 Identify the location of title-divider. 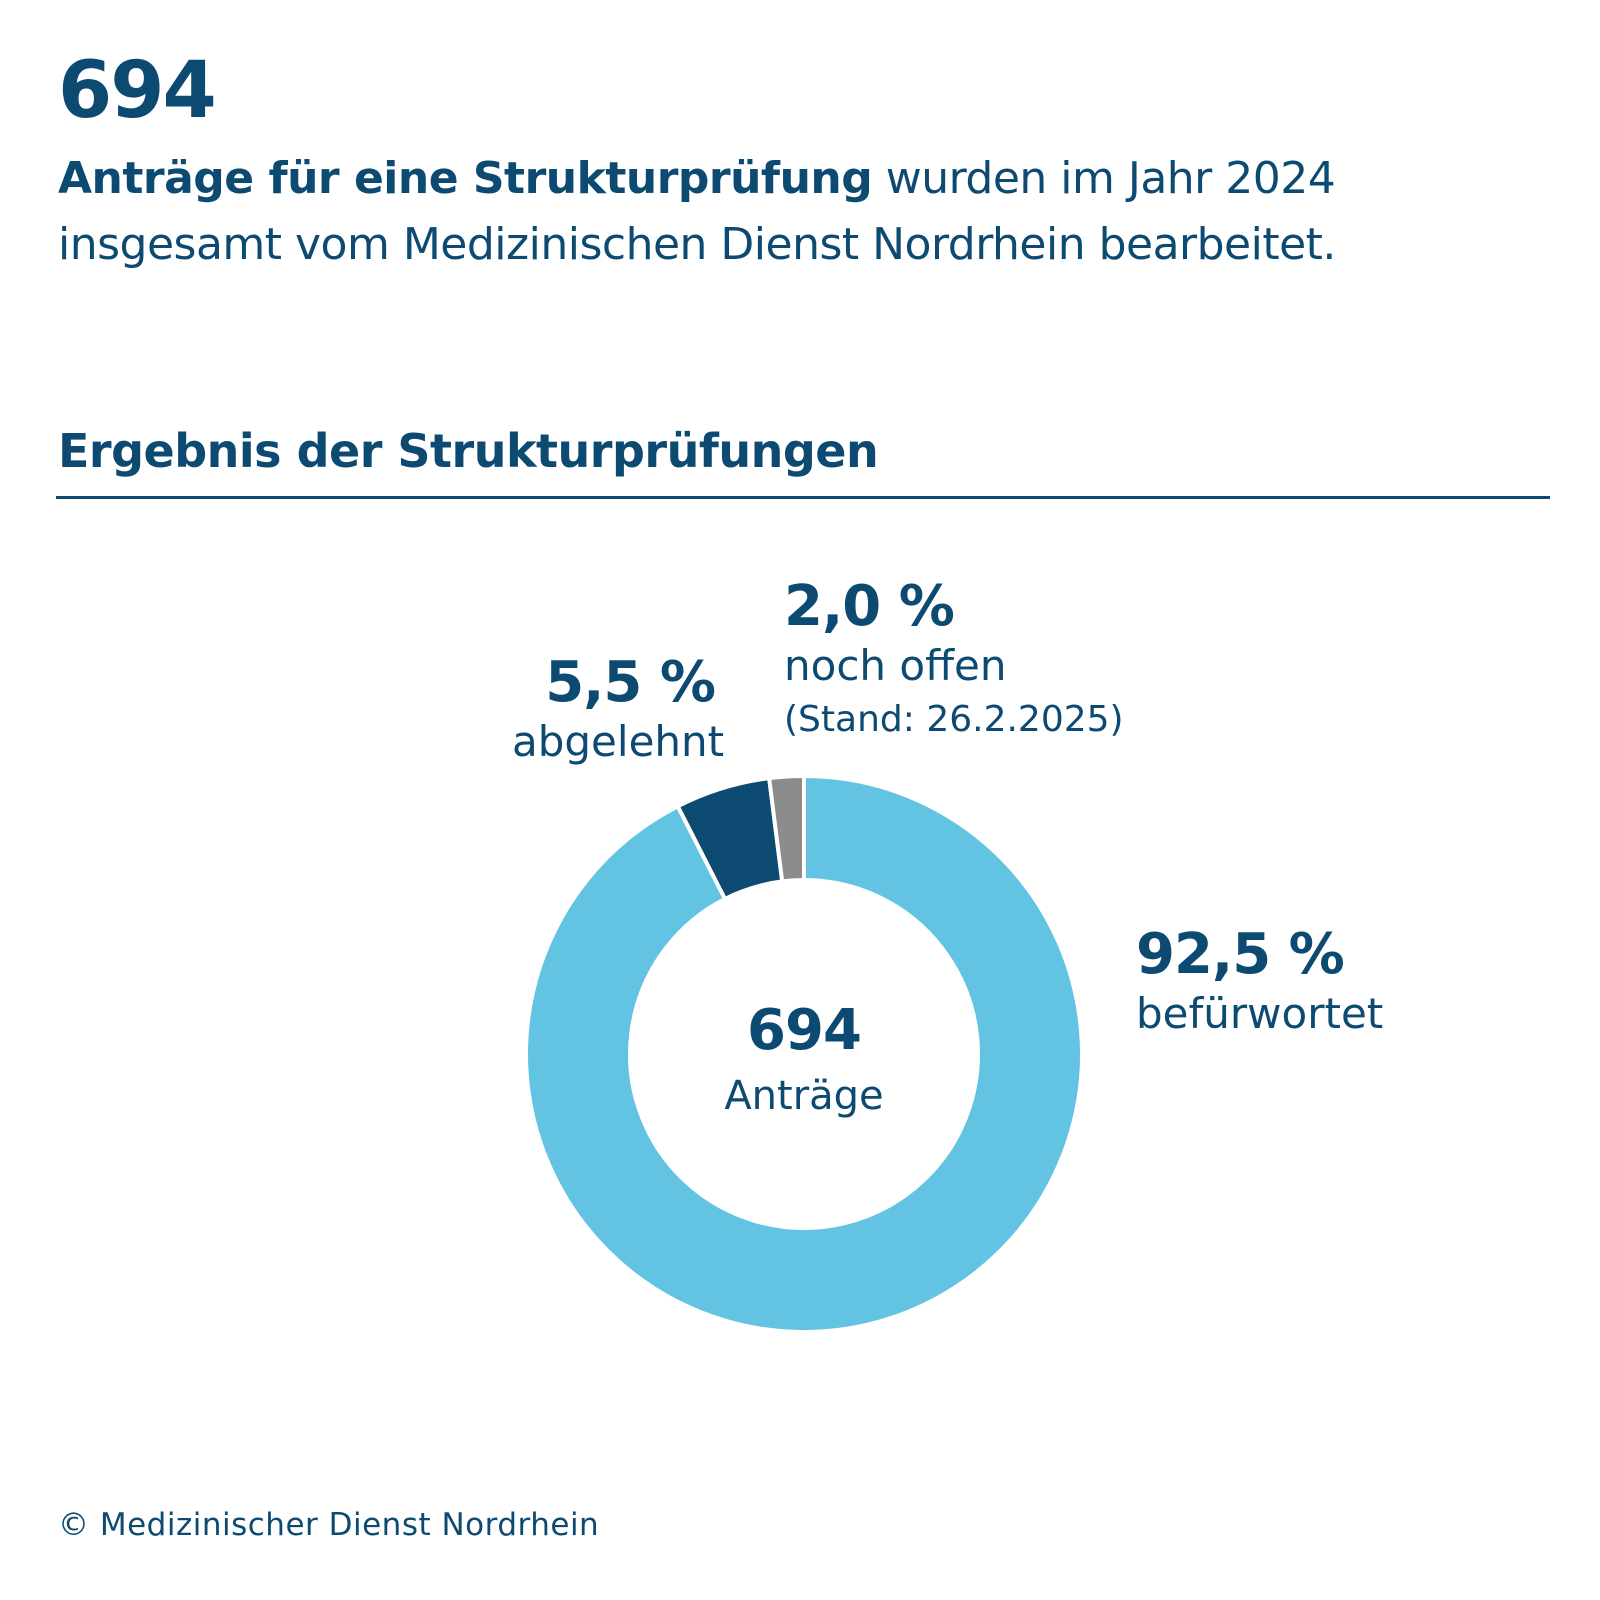
(803, 497).